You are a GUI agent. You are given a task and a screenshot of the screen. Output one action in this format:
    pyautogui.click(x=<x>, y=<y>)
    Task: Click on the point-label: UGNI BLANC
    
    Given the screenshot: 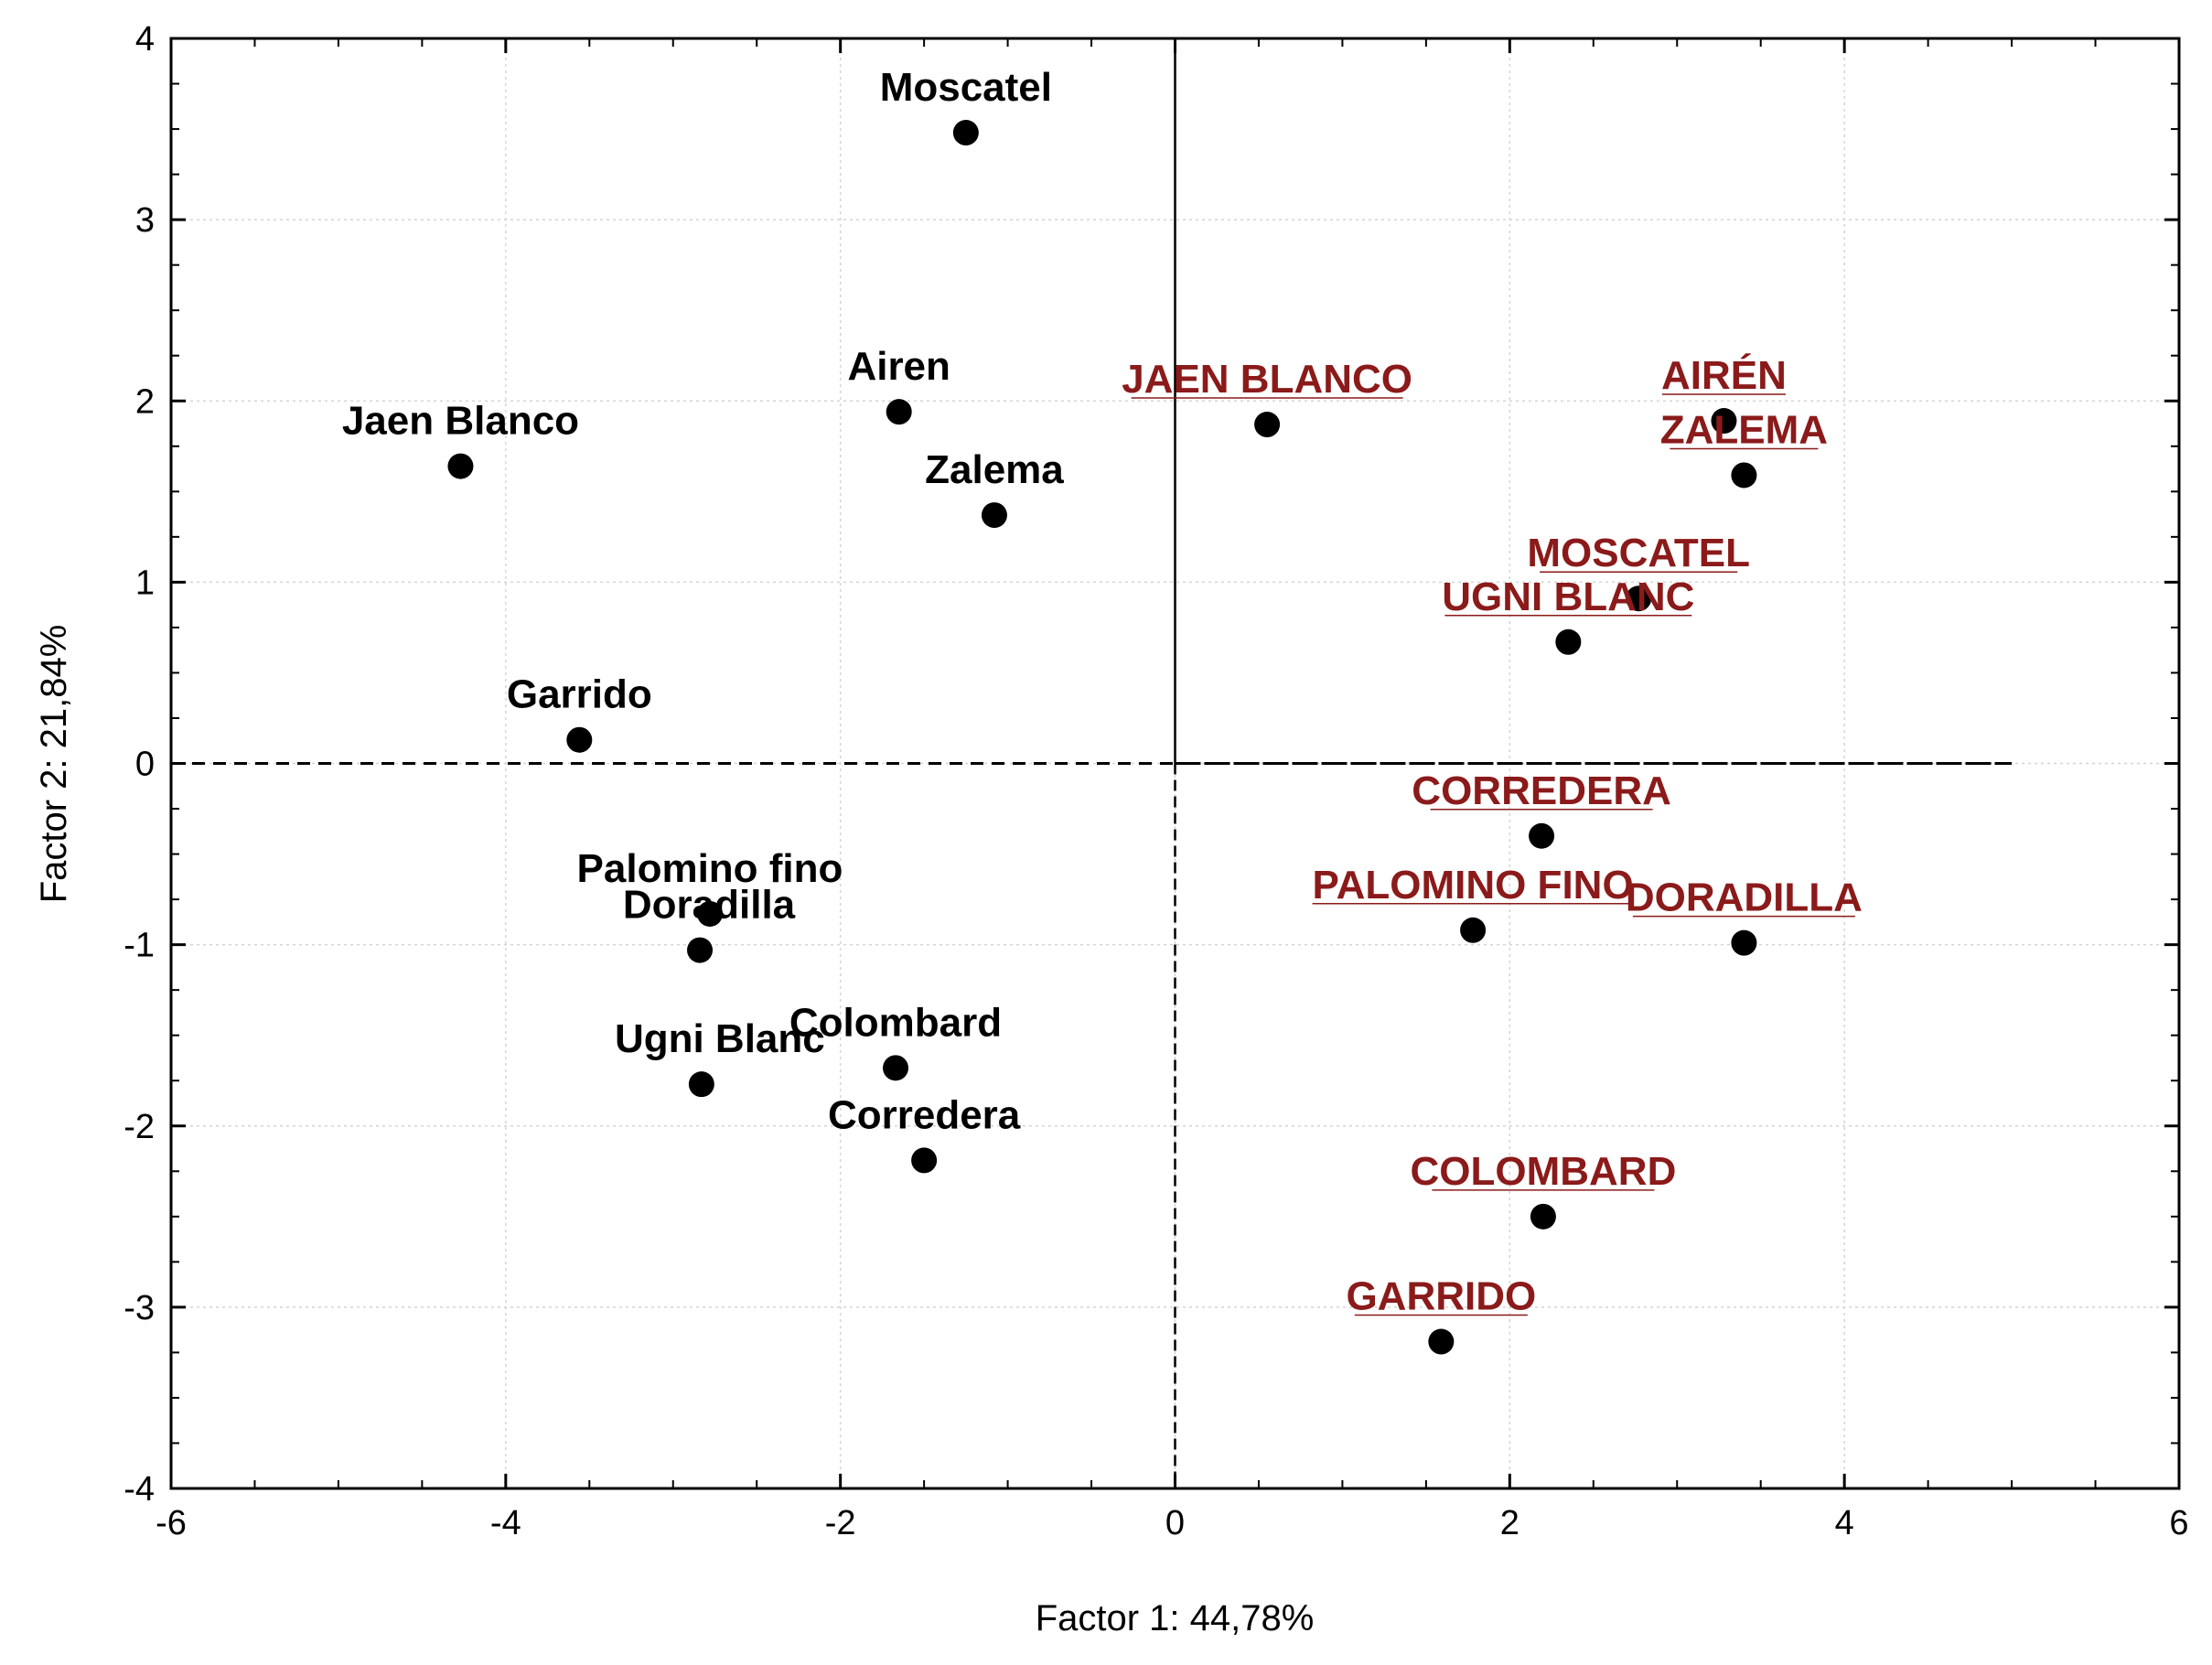 What is the action you would take?
    pyautogui.click(x=1568, y=597)
    